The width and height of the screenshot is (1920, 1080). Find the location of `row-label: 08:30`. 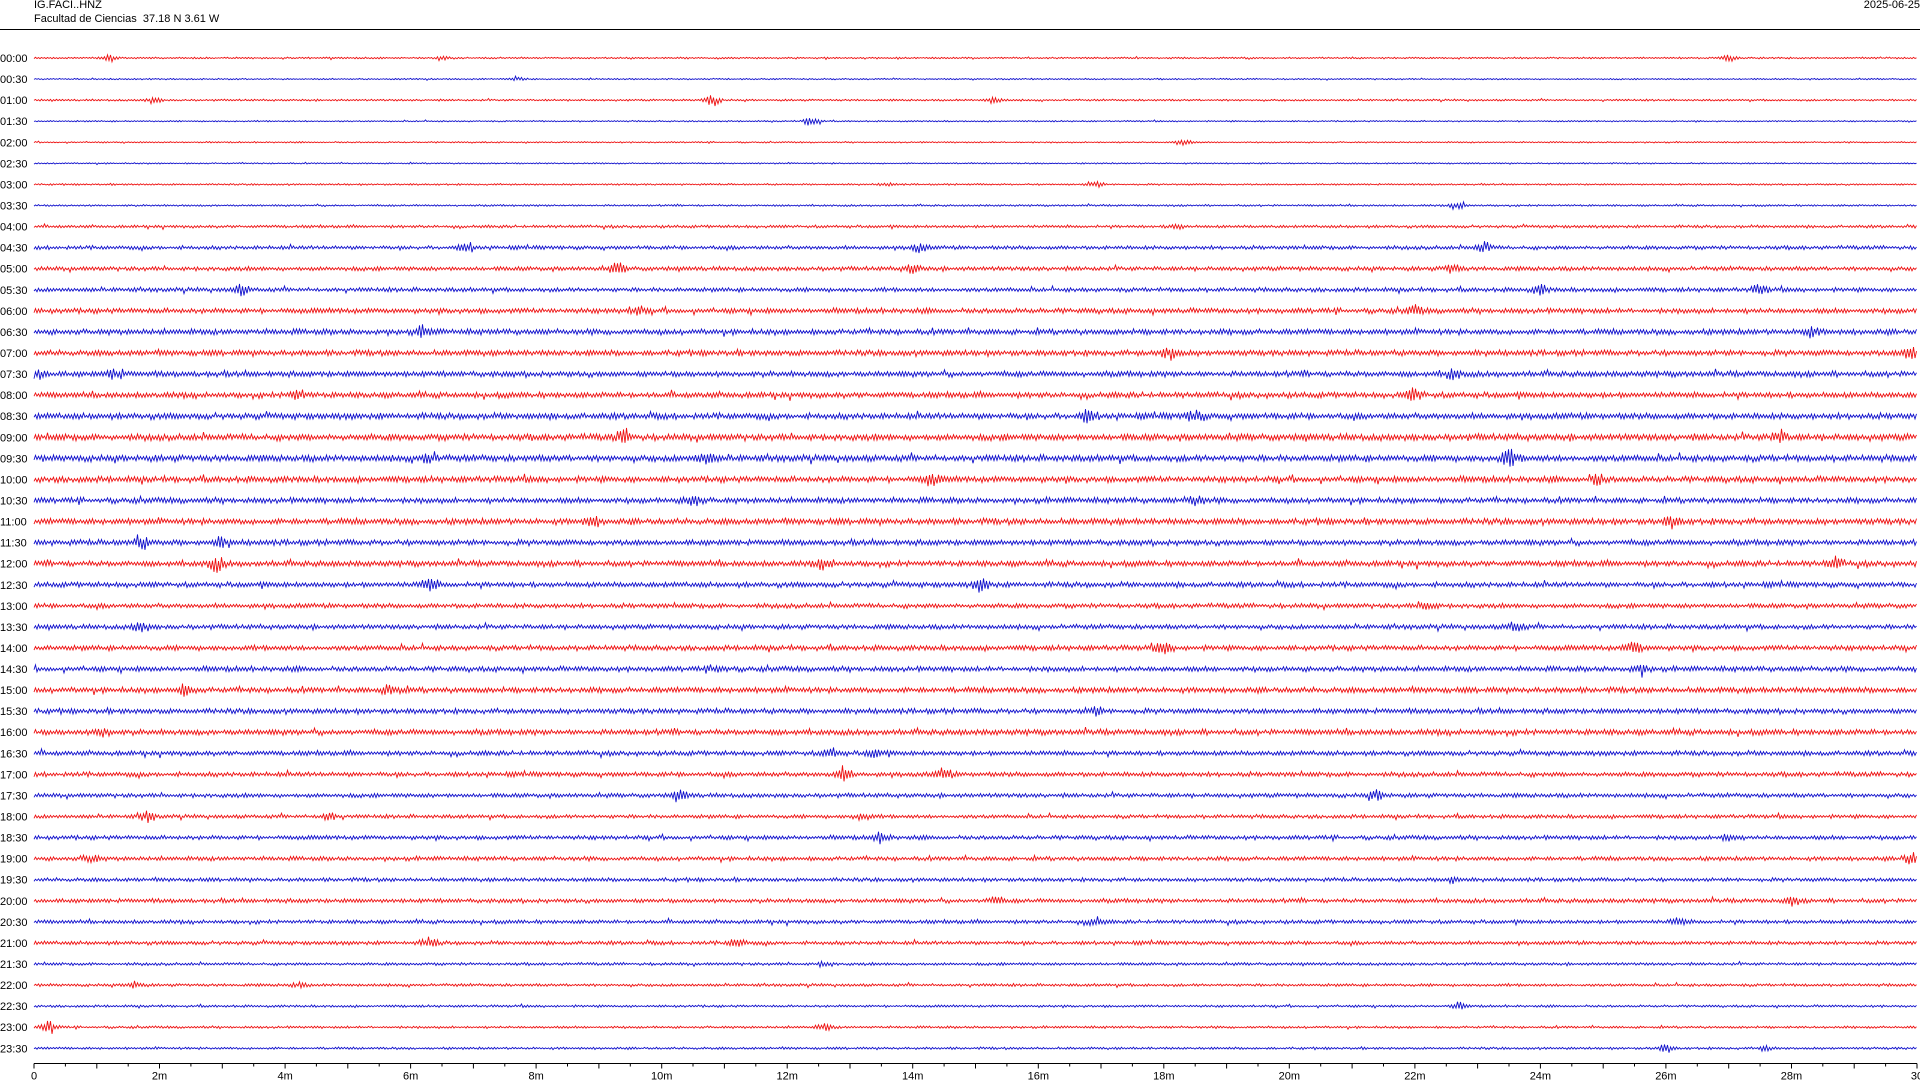

row-label: 08:30 is located at coordinates (14, 417).